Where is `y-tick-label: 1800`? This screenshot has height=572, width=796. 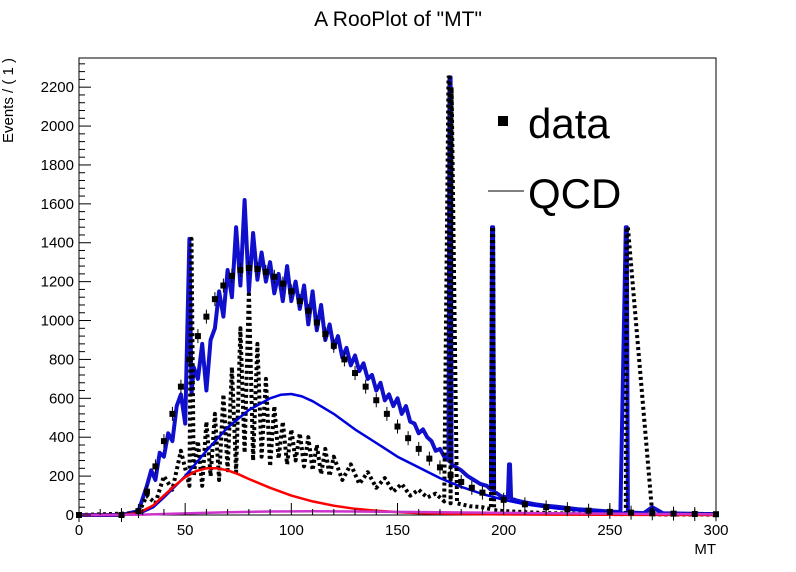 y-tick-label: 1800 is located at coordinates (57, 165).